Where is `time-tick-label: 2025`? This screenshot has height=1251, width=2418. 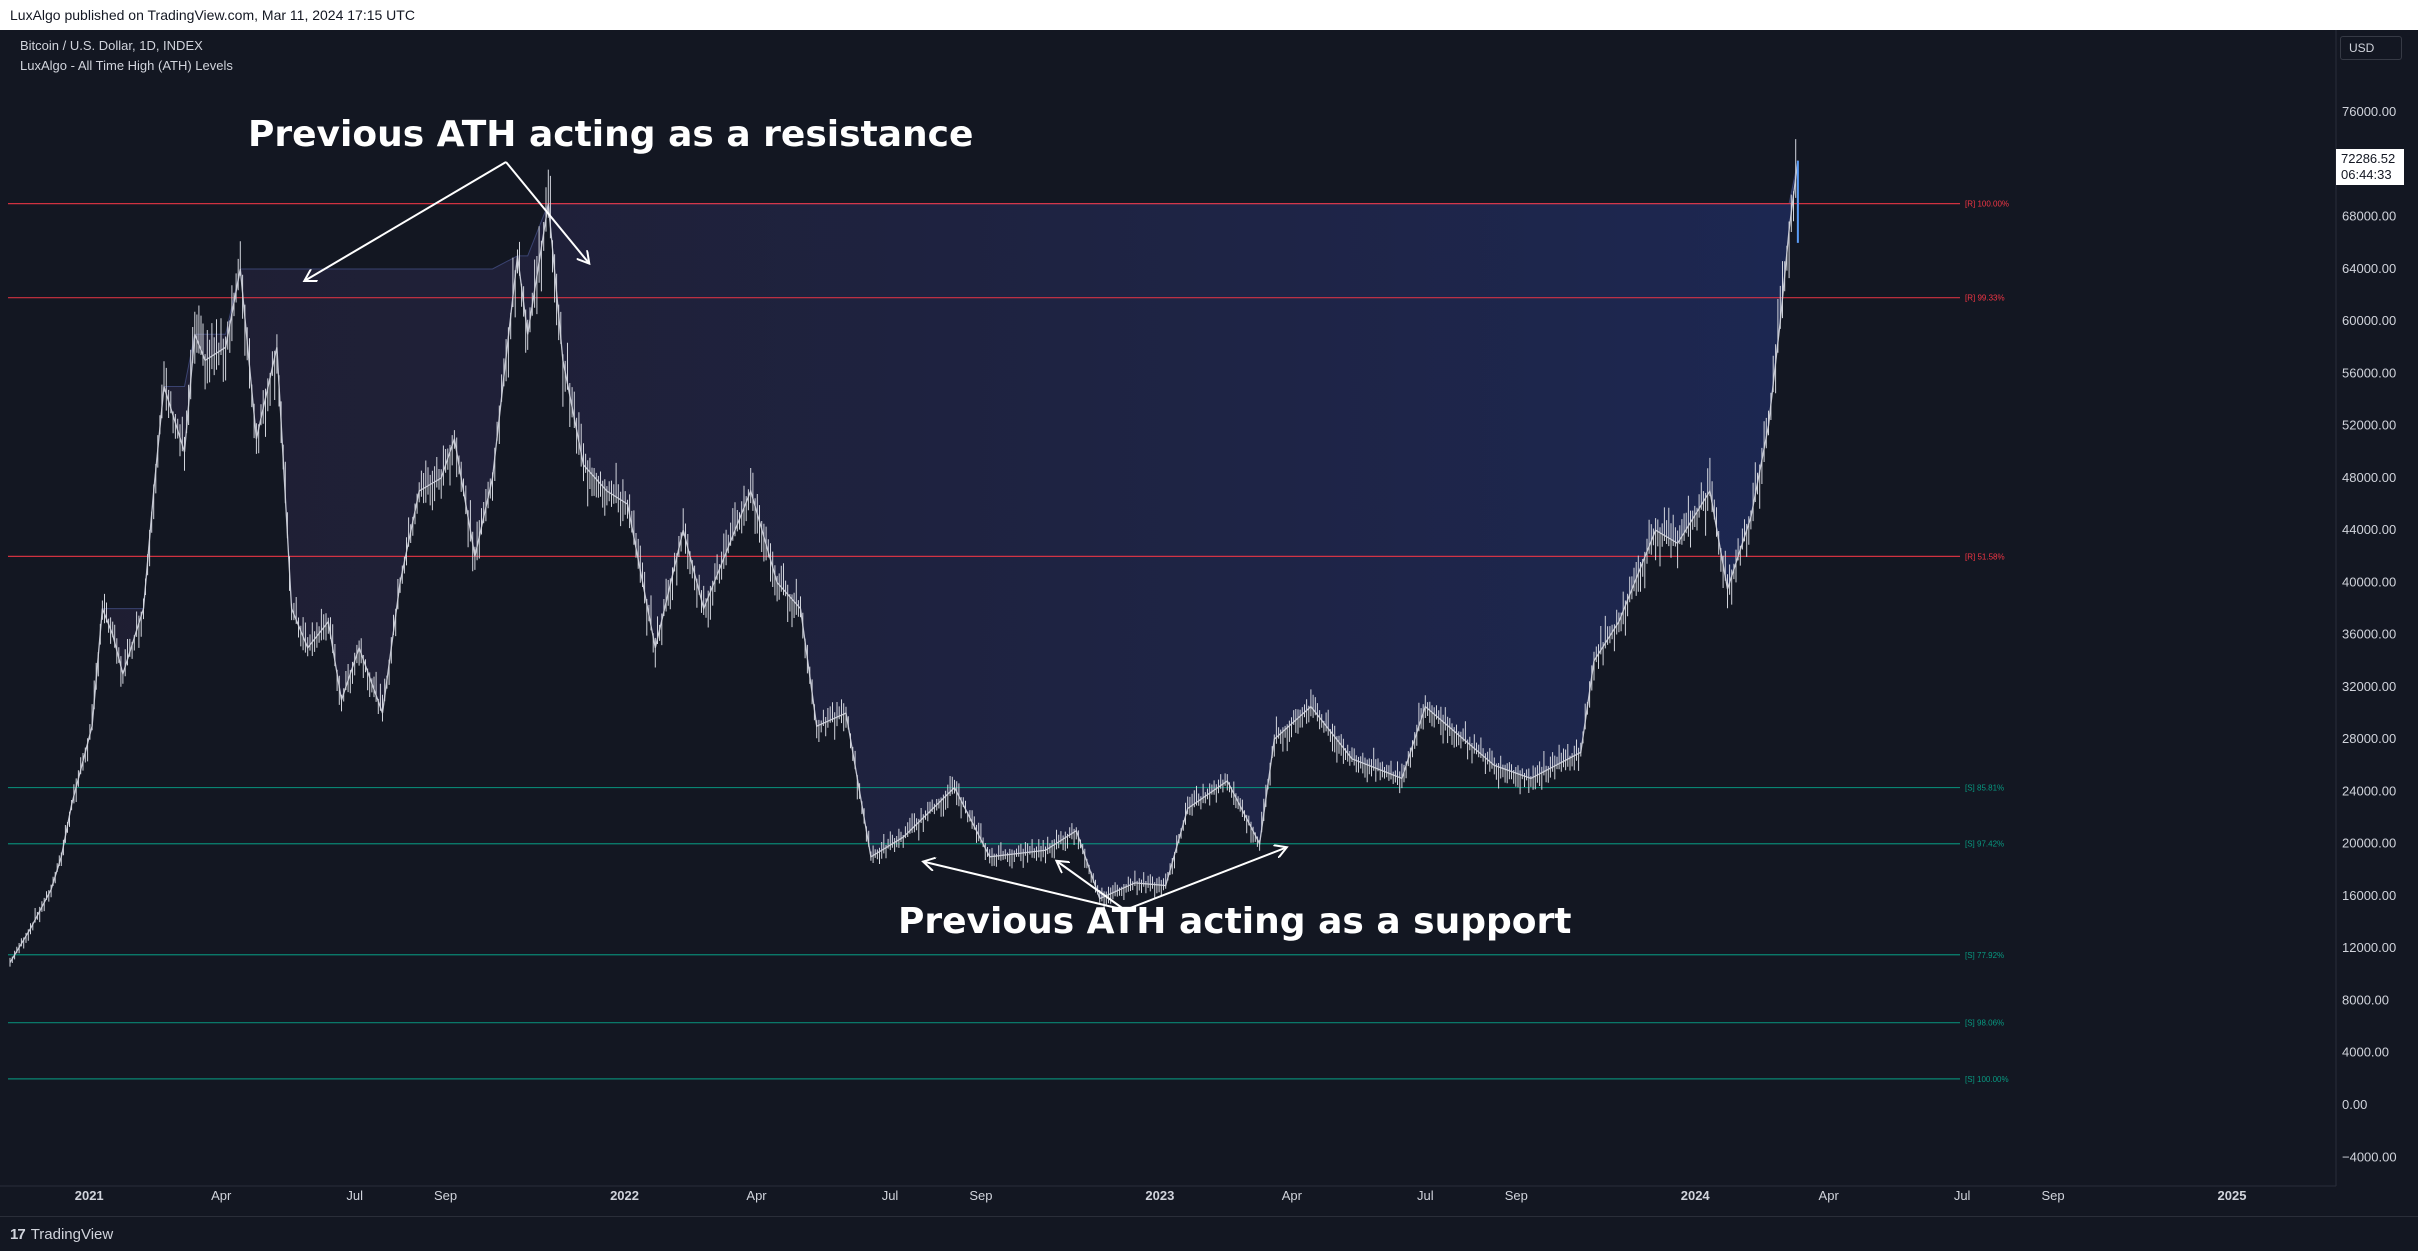
time-tick-label: 2025 is located at coordinates (2232, 1195).